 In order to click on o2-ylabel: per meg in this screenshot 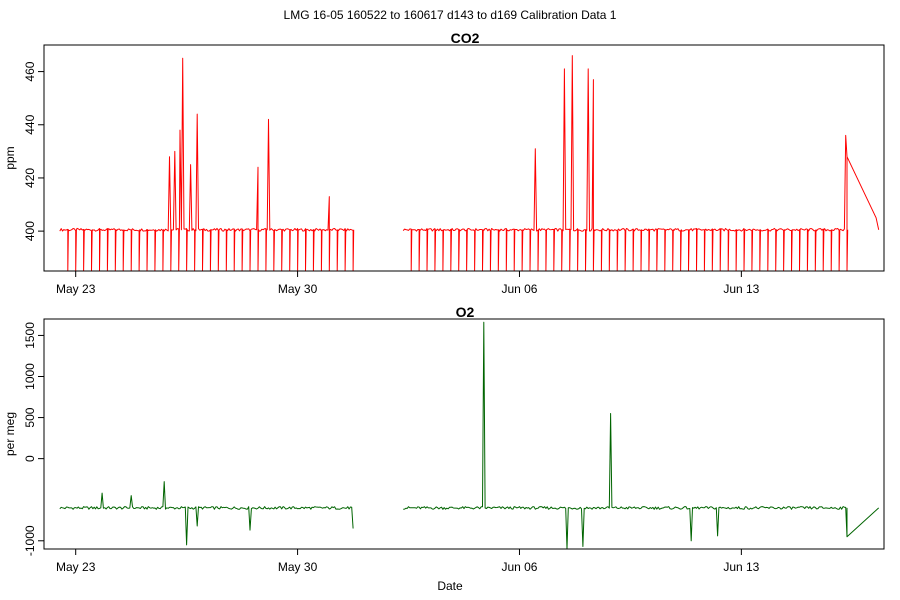, I will do `click(10, 434)`.